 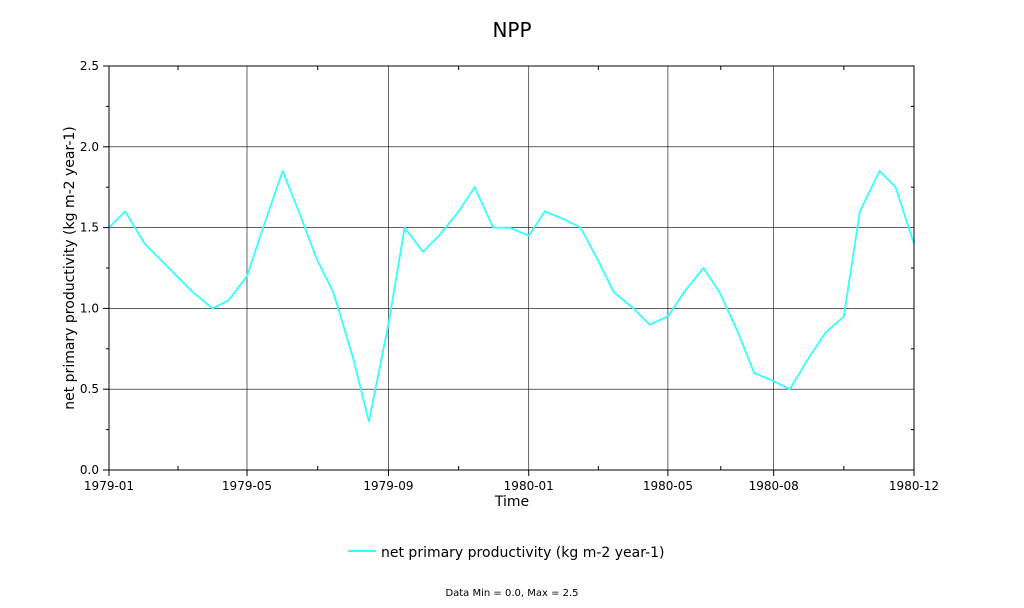 What do you see at coordinates (247, 486) in the screenshot?
I see `x-tick-label: 1979-05` at bounding box center [247, 486].